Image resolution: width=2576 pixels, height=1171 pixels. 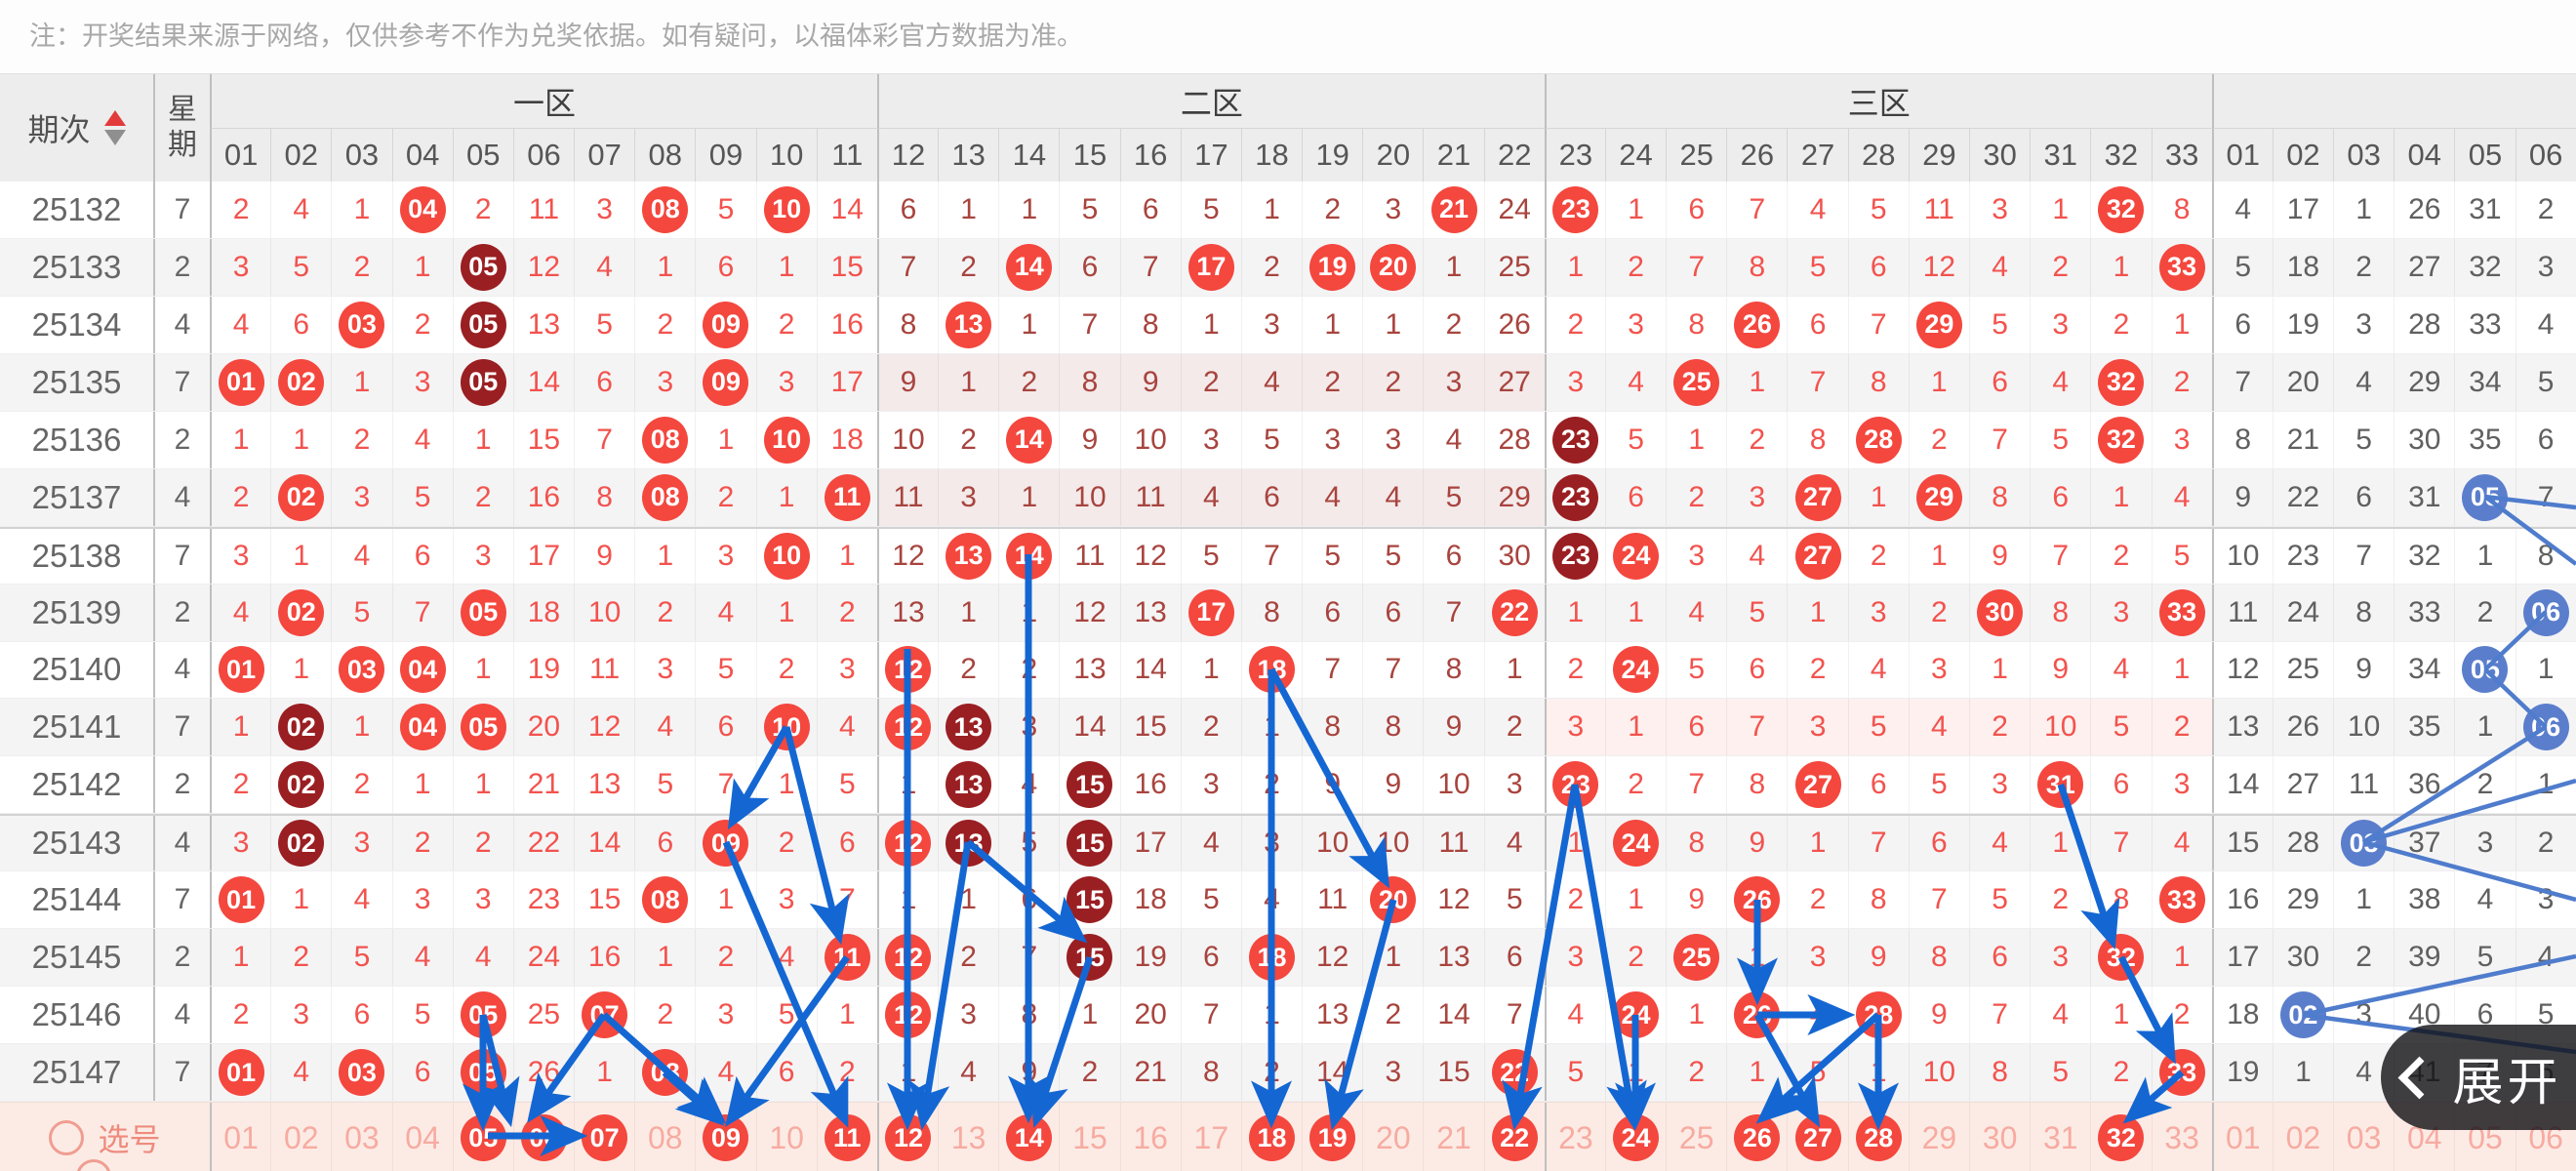 I want to click on sort-desc-icon, so click(x=114, y=137).